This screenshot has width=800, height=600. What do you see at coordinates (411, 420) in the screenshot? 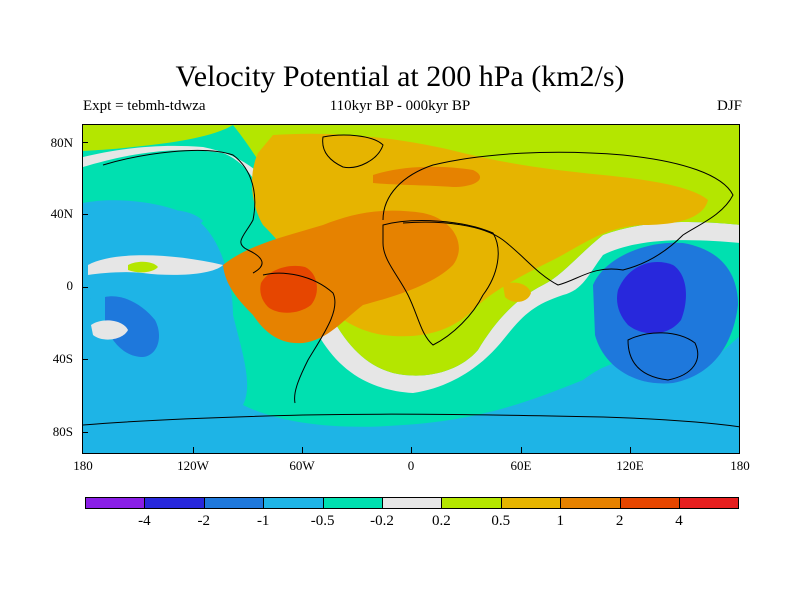
I see `coast-antarctica` at bounding box center [411, 420].